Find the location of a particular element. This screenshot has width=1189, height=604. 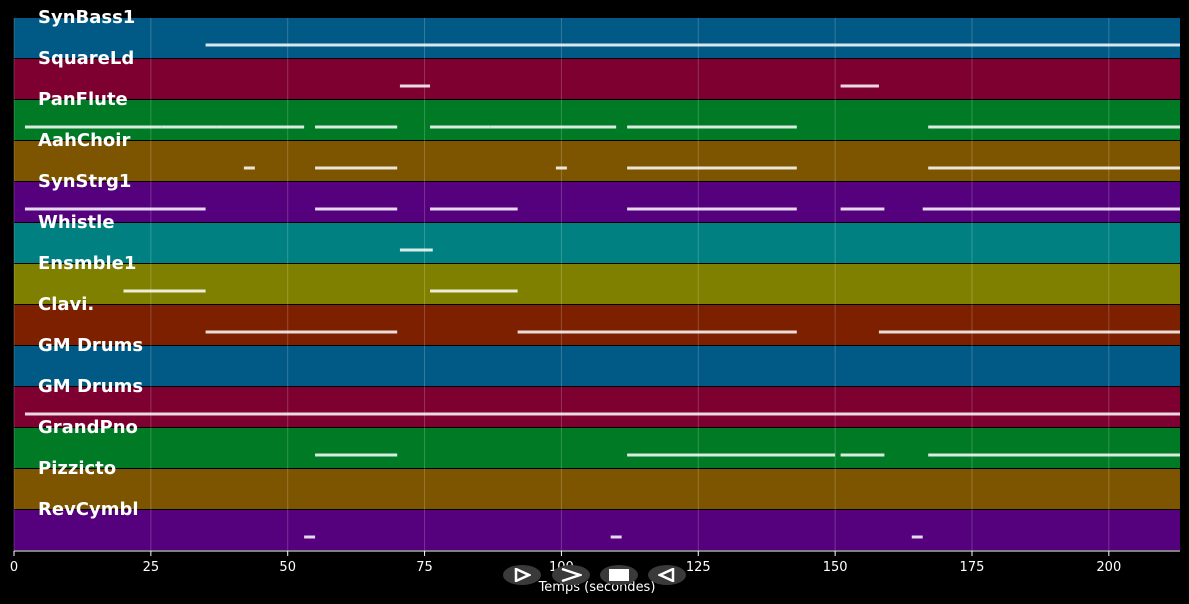

track-label: PanFlute is located at coordinates (83, 99).